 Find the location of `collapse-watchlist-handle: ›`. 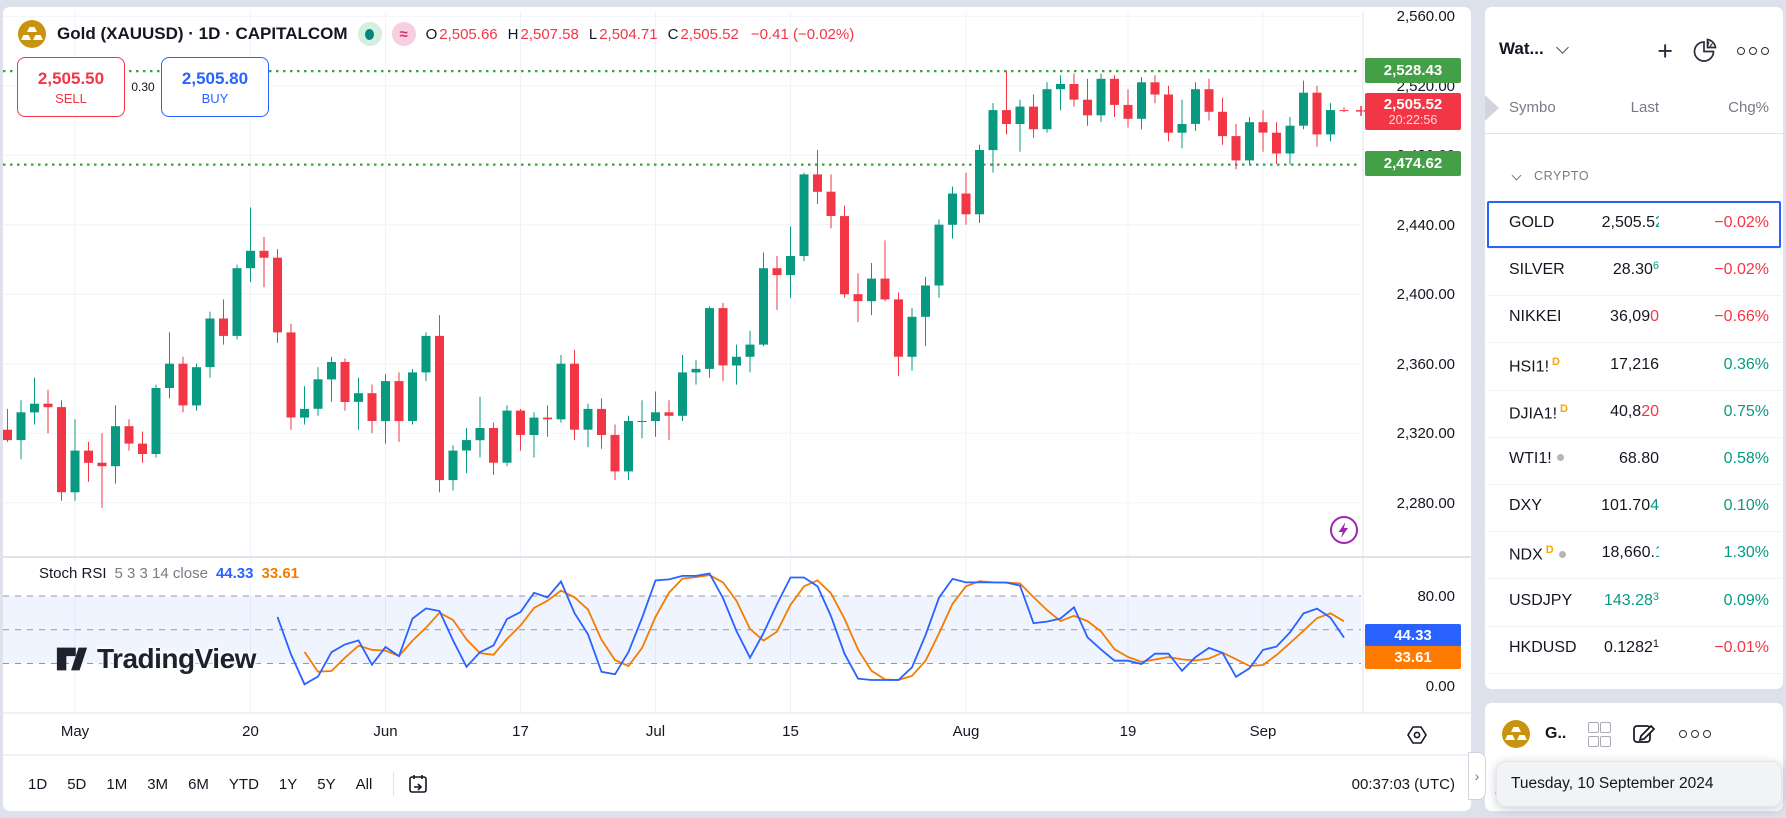

collapse-watchlist-handle: › is located at coordinates (1477, 776).